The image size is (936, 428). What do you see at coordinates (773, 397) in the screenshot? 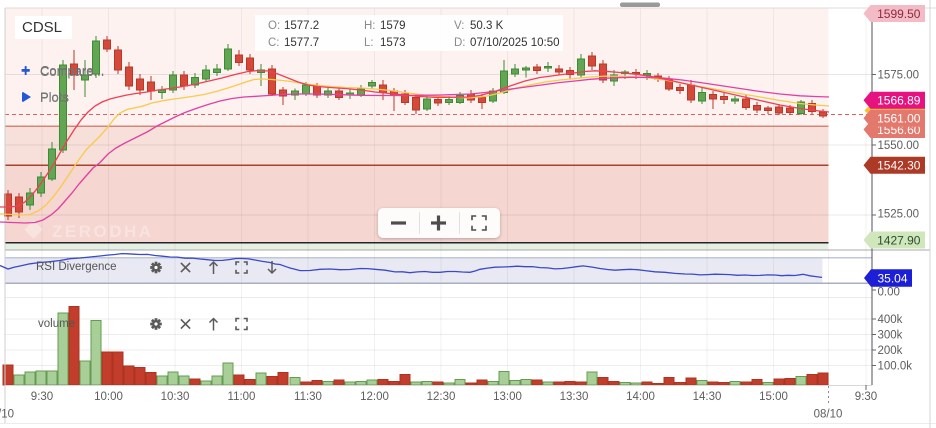
I see `svg-text: 15:00` at bounding box center [773, 397].